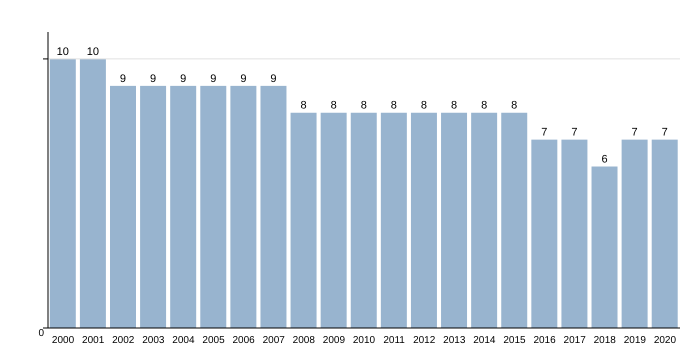  I want to click on x-tick-label: 2010, so click(364, 340).